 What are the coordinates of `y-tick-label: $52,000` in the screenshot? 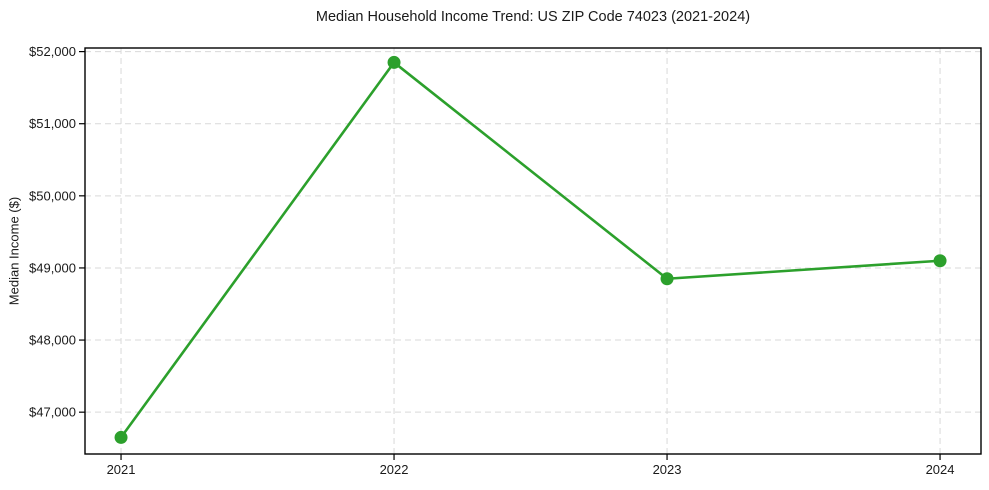 It's located at (52, 51).